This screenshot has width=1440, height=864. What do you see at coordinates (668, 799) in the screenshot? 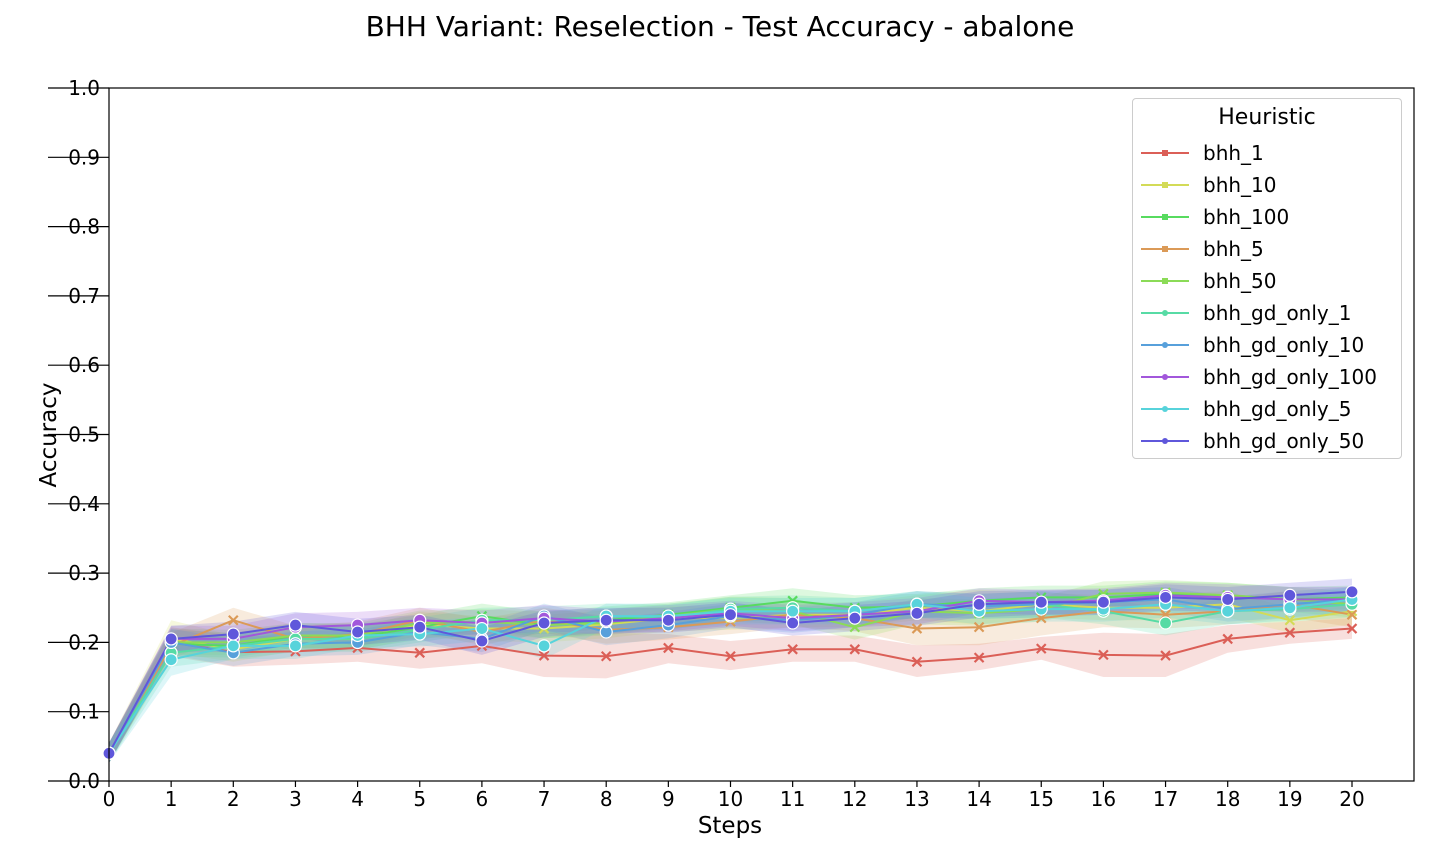
I see `x-tick-label: 9` at bounding box center [668, 799].